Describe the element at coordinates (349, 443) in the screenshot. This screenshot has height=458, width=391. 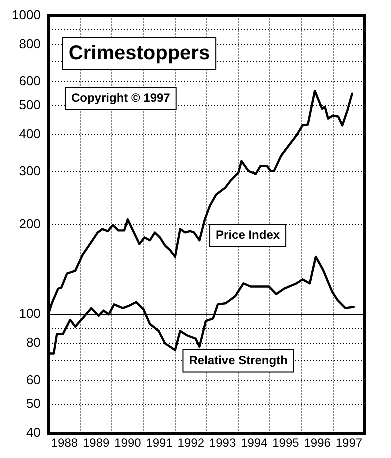
I see `x-tick-label: 1997` at that location.